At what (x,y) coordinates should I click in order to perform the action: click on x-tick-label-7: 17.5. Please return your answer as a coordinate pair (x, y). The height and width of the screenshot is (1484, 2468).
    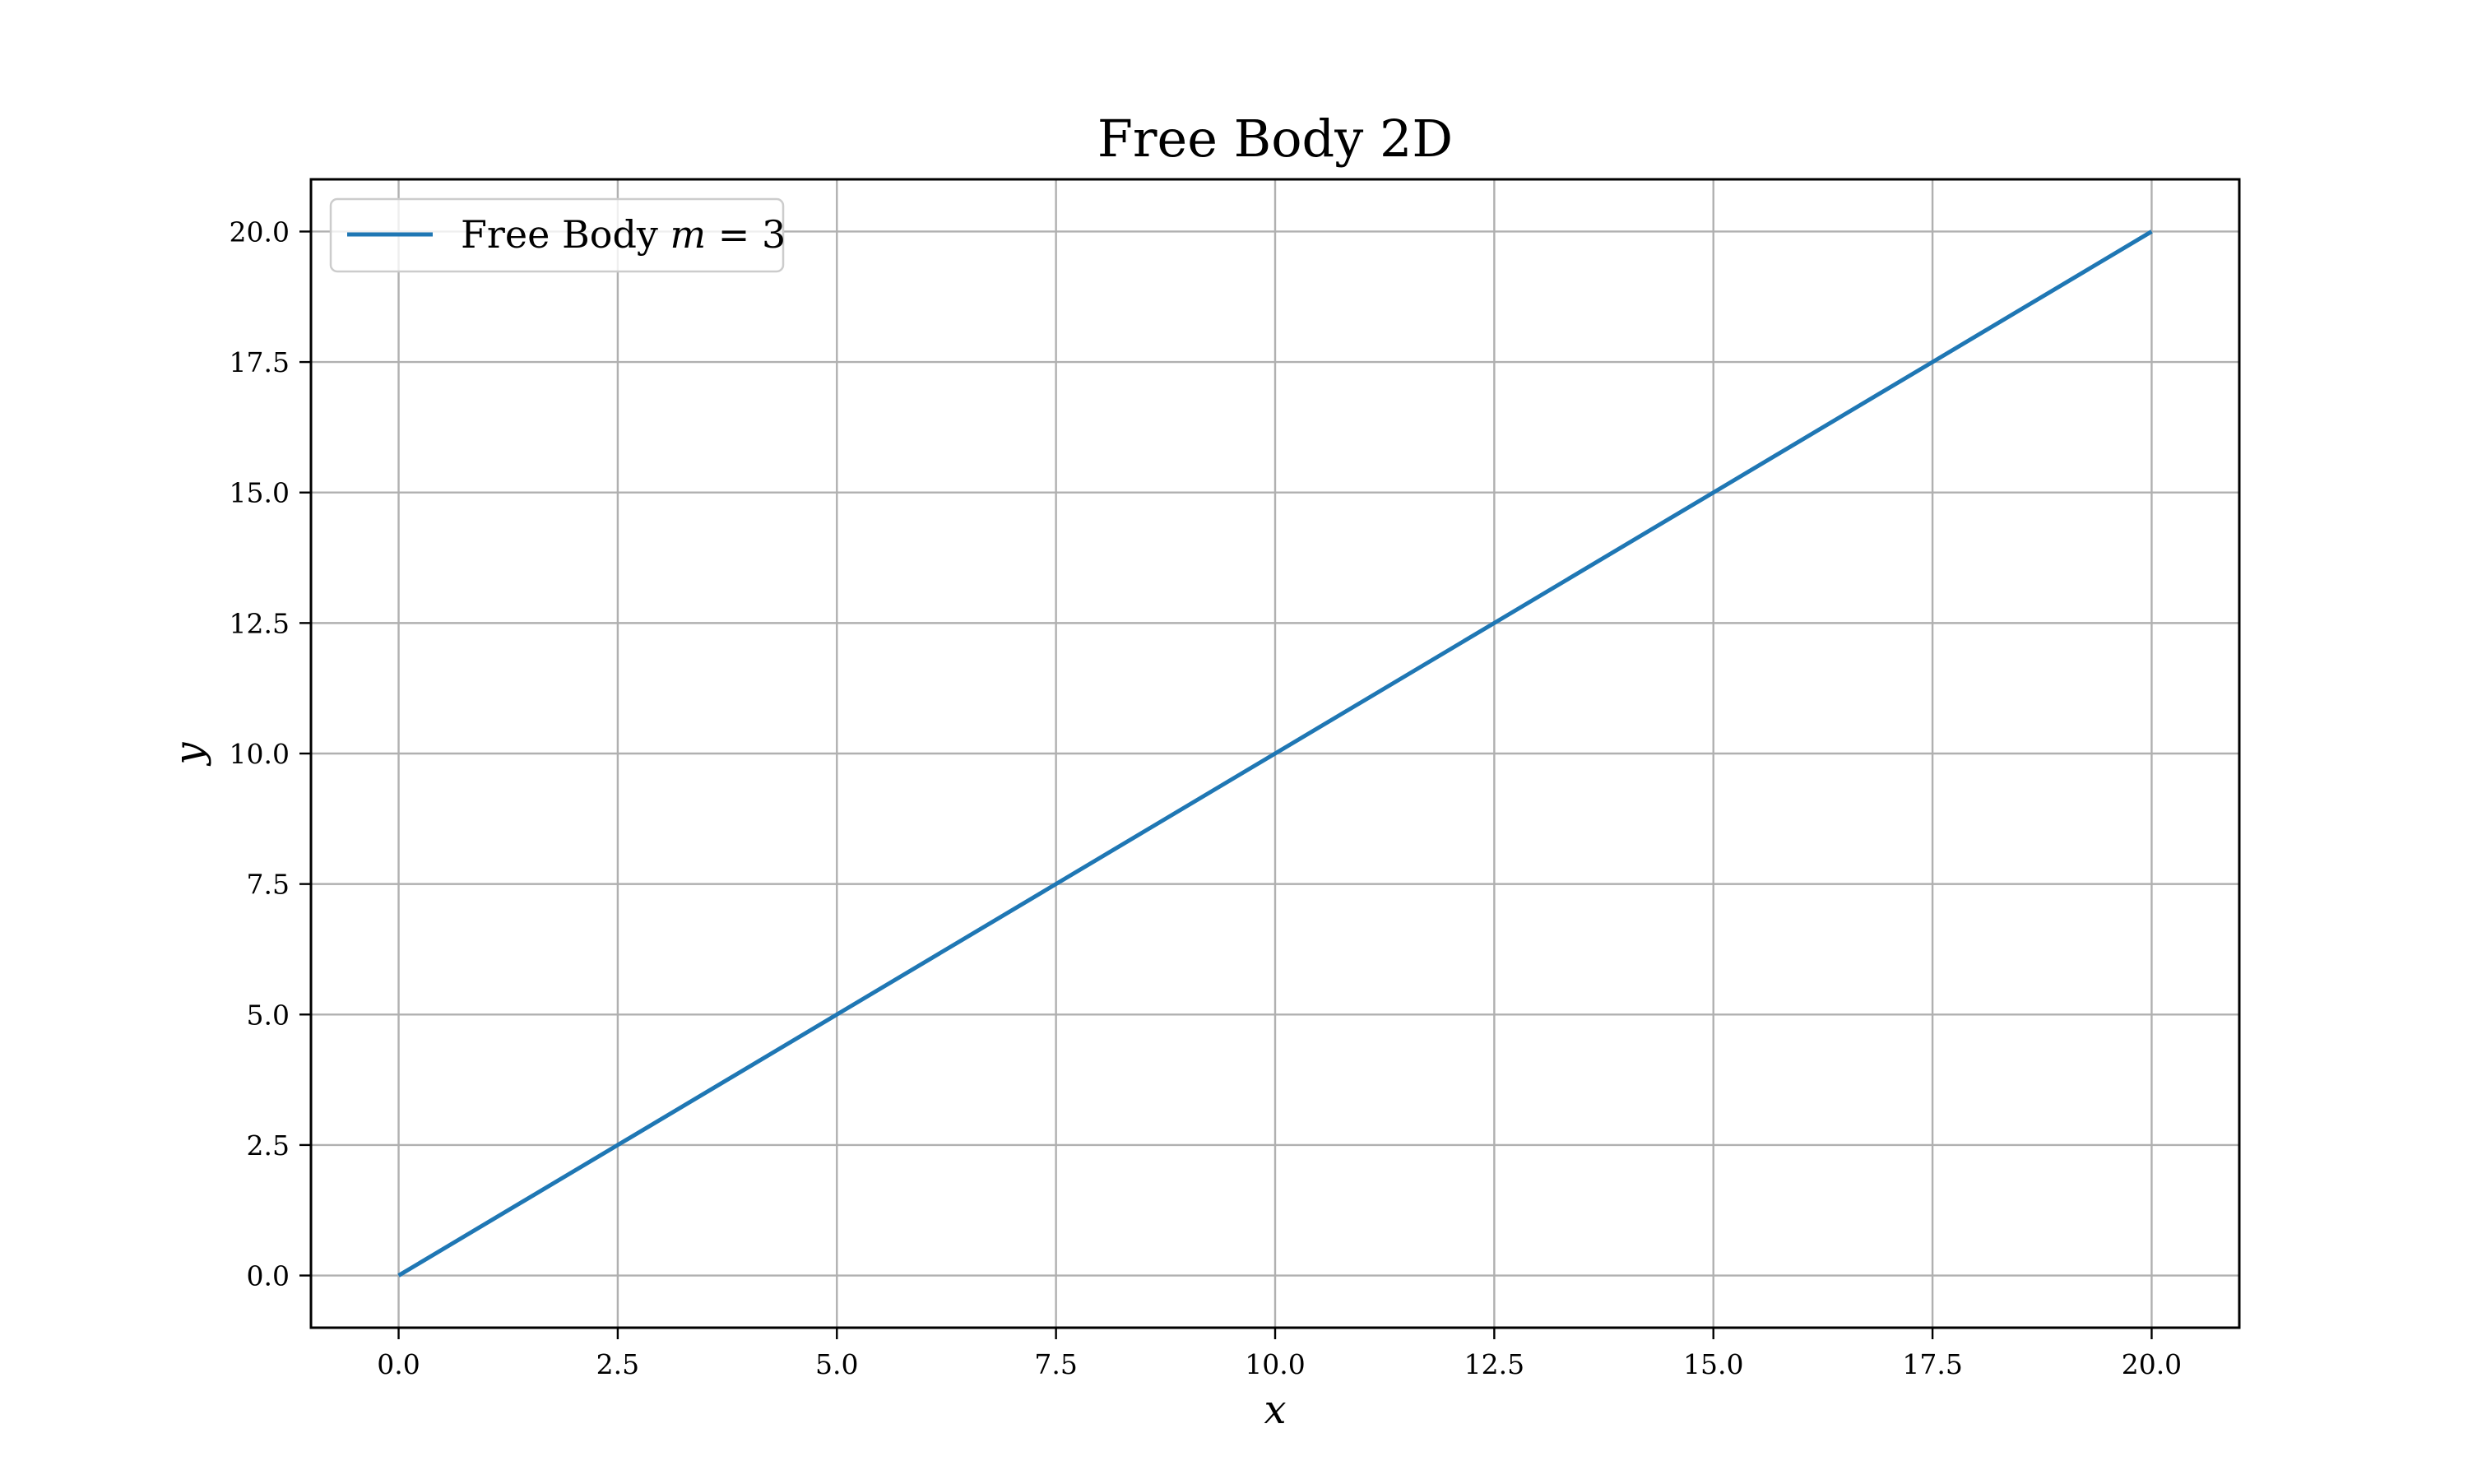
    Looking at the image, I should click on (1932, 1364).